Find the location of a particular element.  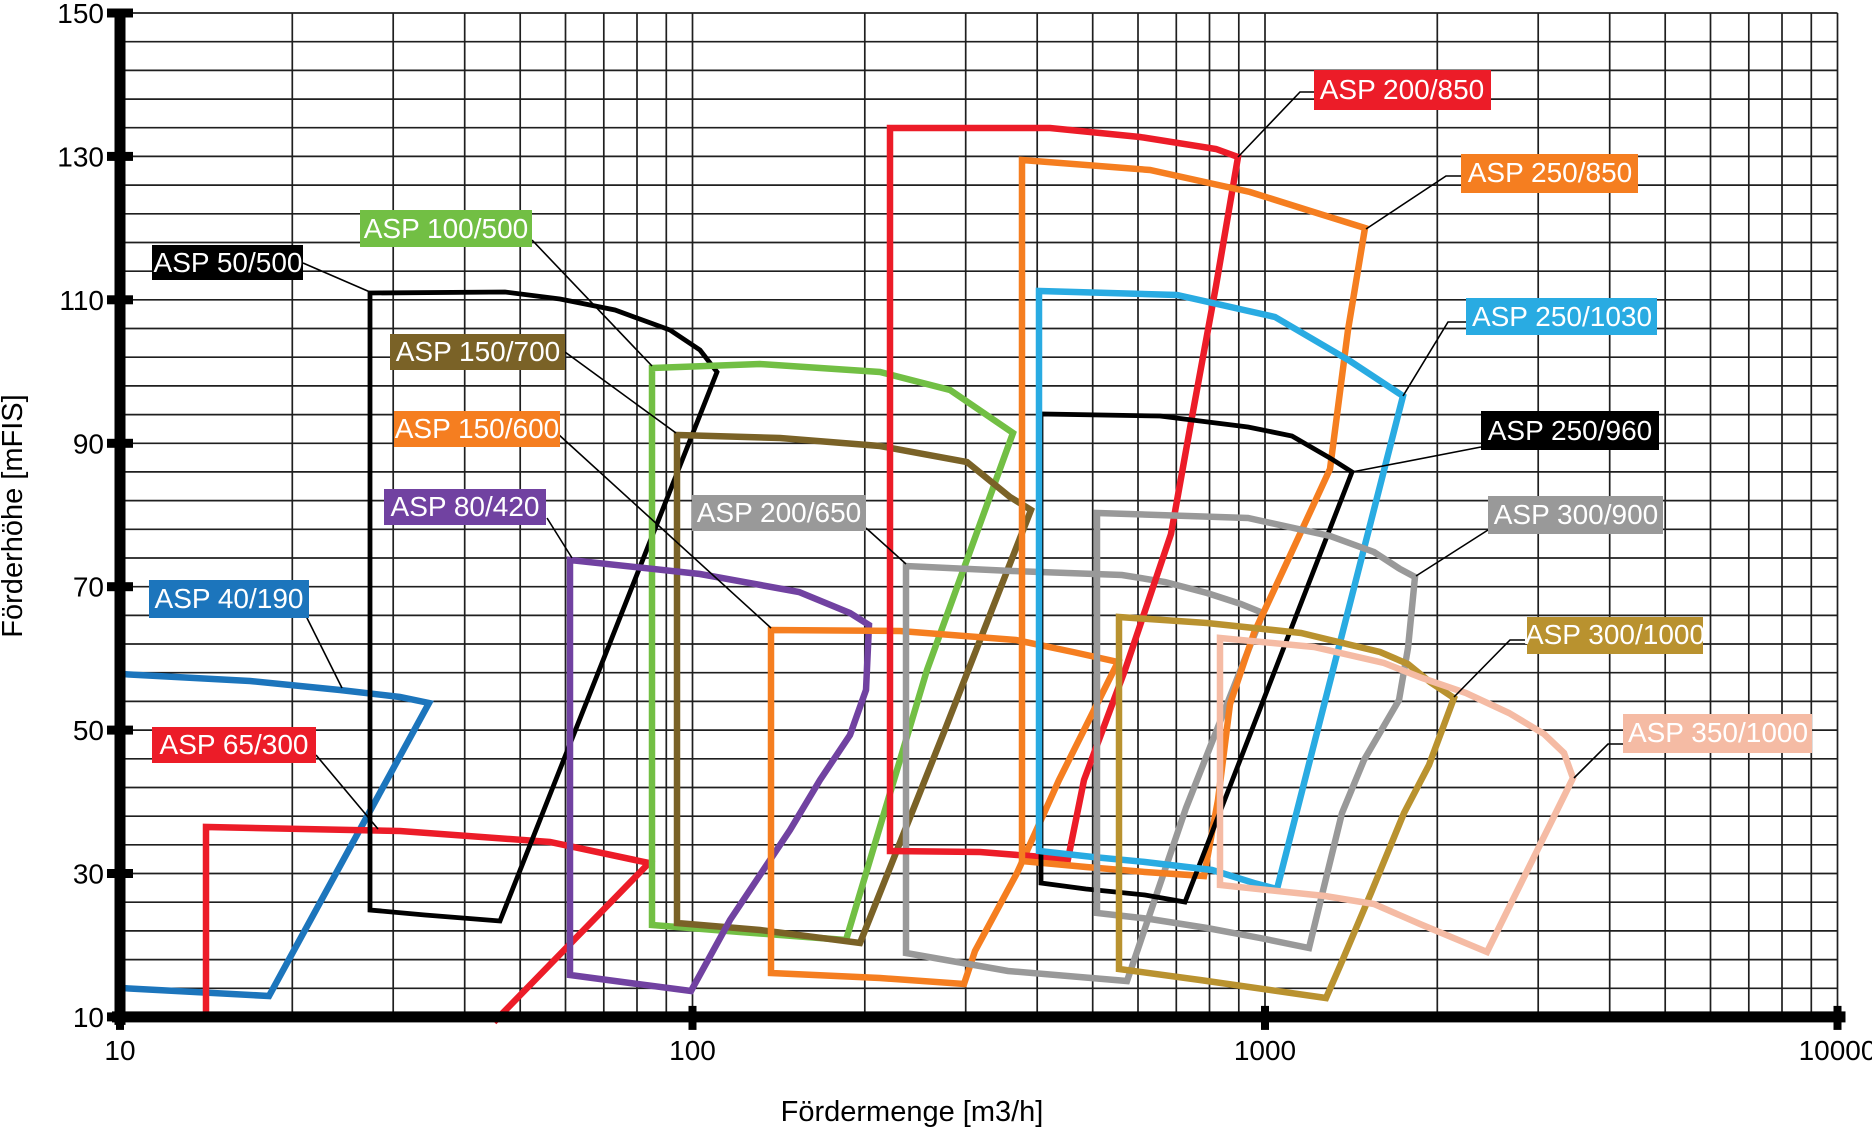

svg-text: ASP 150/600 is located at coordinates (477, 428).